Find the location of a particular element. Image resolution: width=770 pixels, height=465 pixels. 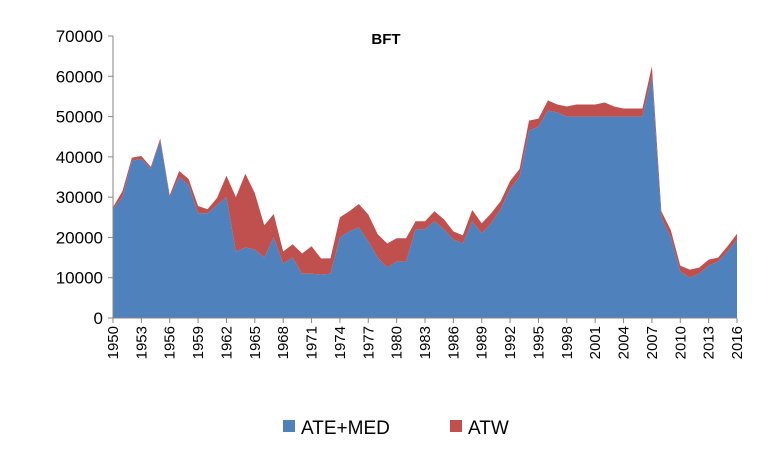

x-tick-label: 1959 is located at coordinates (198, 342).